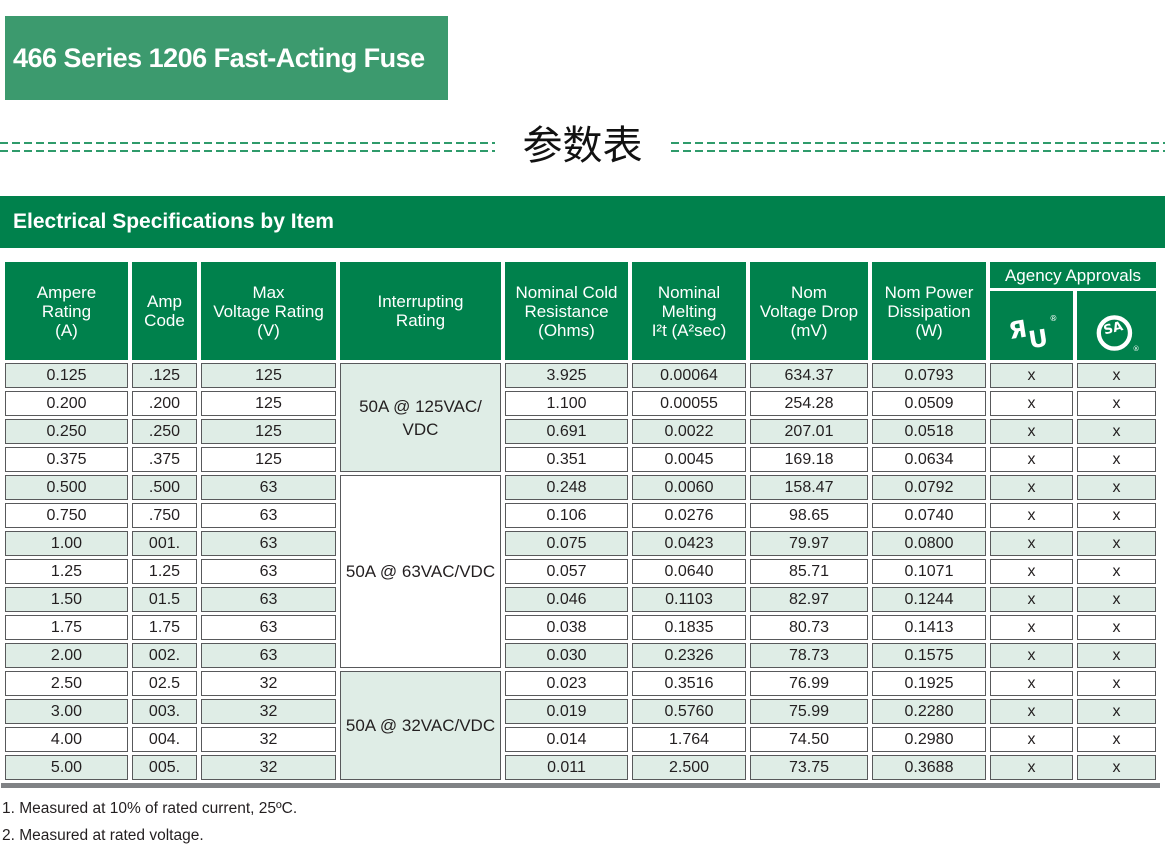 Image resolution: width=1165 pixels, height=848 pixels. What do you see at coordinates (164, 739) in the screenshot?
I see `cell-amp-code: 004.` at bounding box center [164, 739].